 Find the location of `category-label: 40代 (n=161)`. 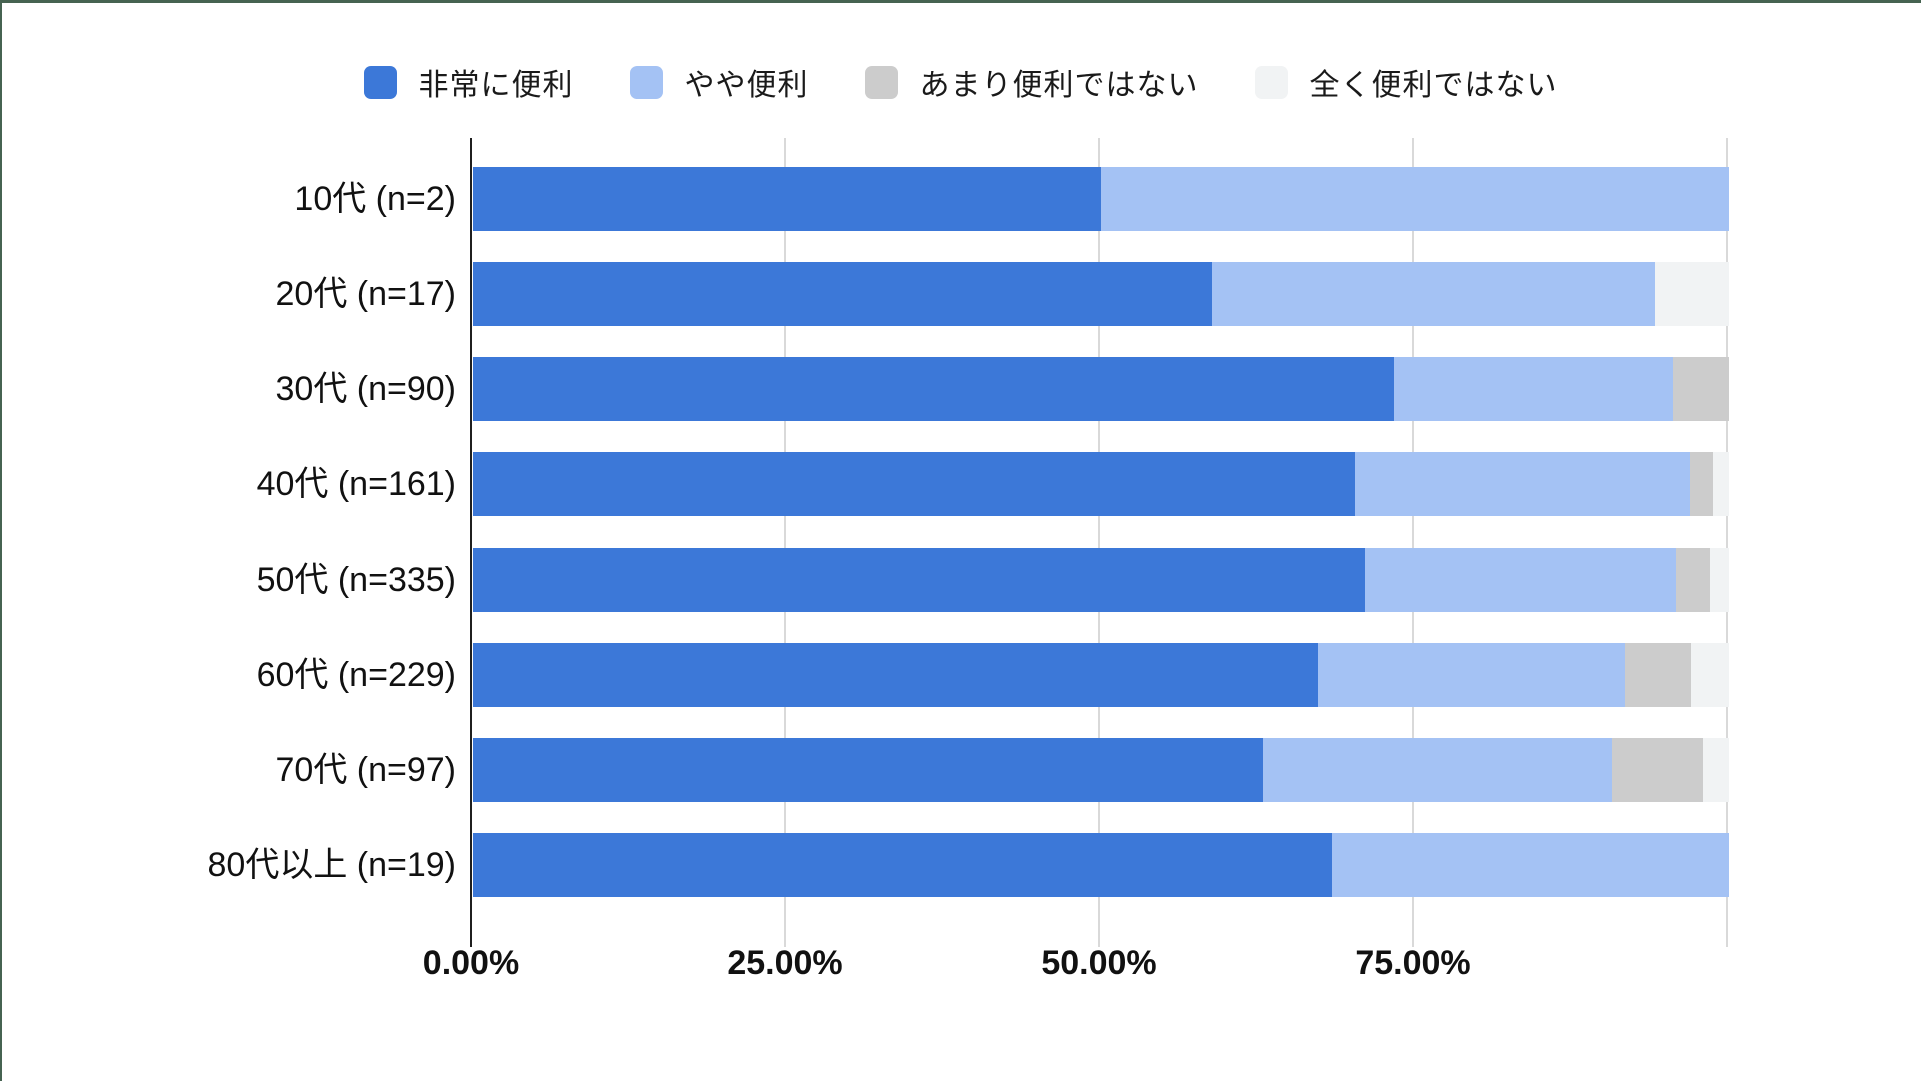

category-label: 40代 (n=161) is located at coordinates (356, 484).